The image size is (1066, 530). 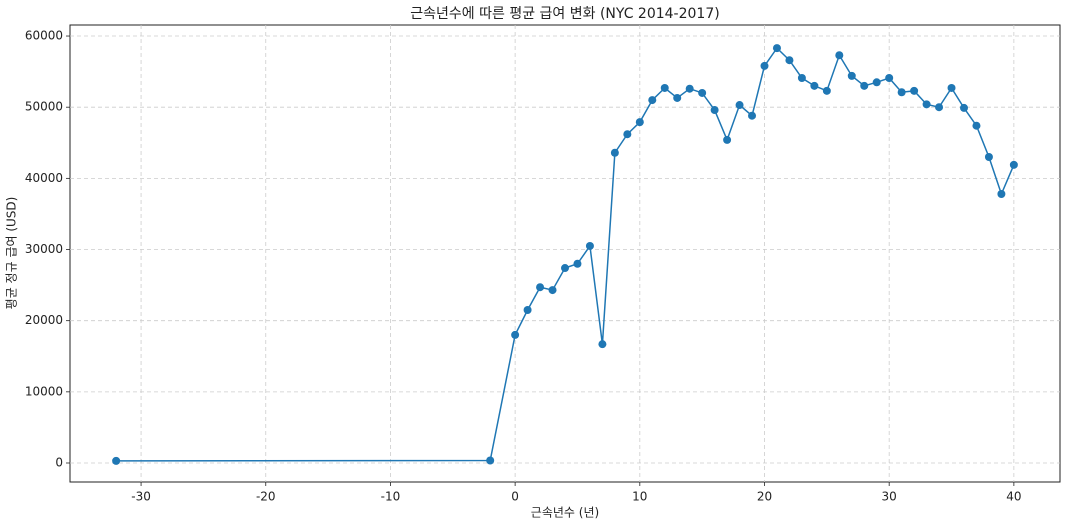 I want to click on y-tick-label: 40000, so click(x=44, y=178).